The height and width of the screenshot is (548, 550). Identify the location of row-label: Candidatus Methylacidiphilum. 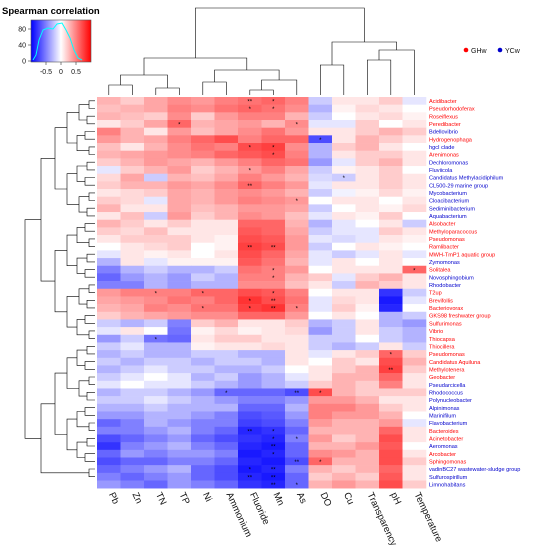
(466, 179).